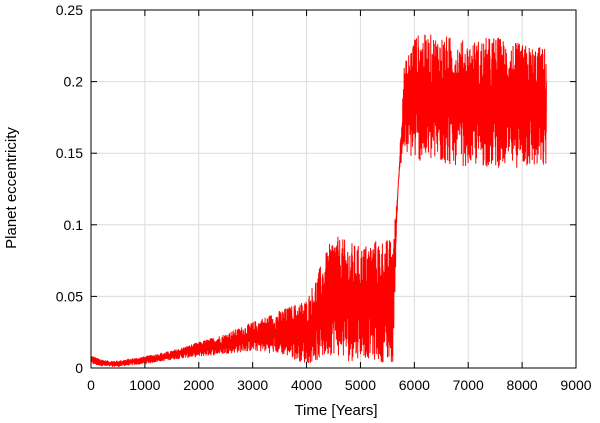 Image resolution: width=600 pixels, height=423 pixels. I want to click on x-tick-label: 8000, so click(522, 385).